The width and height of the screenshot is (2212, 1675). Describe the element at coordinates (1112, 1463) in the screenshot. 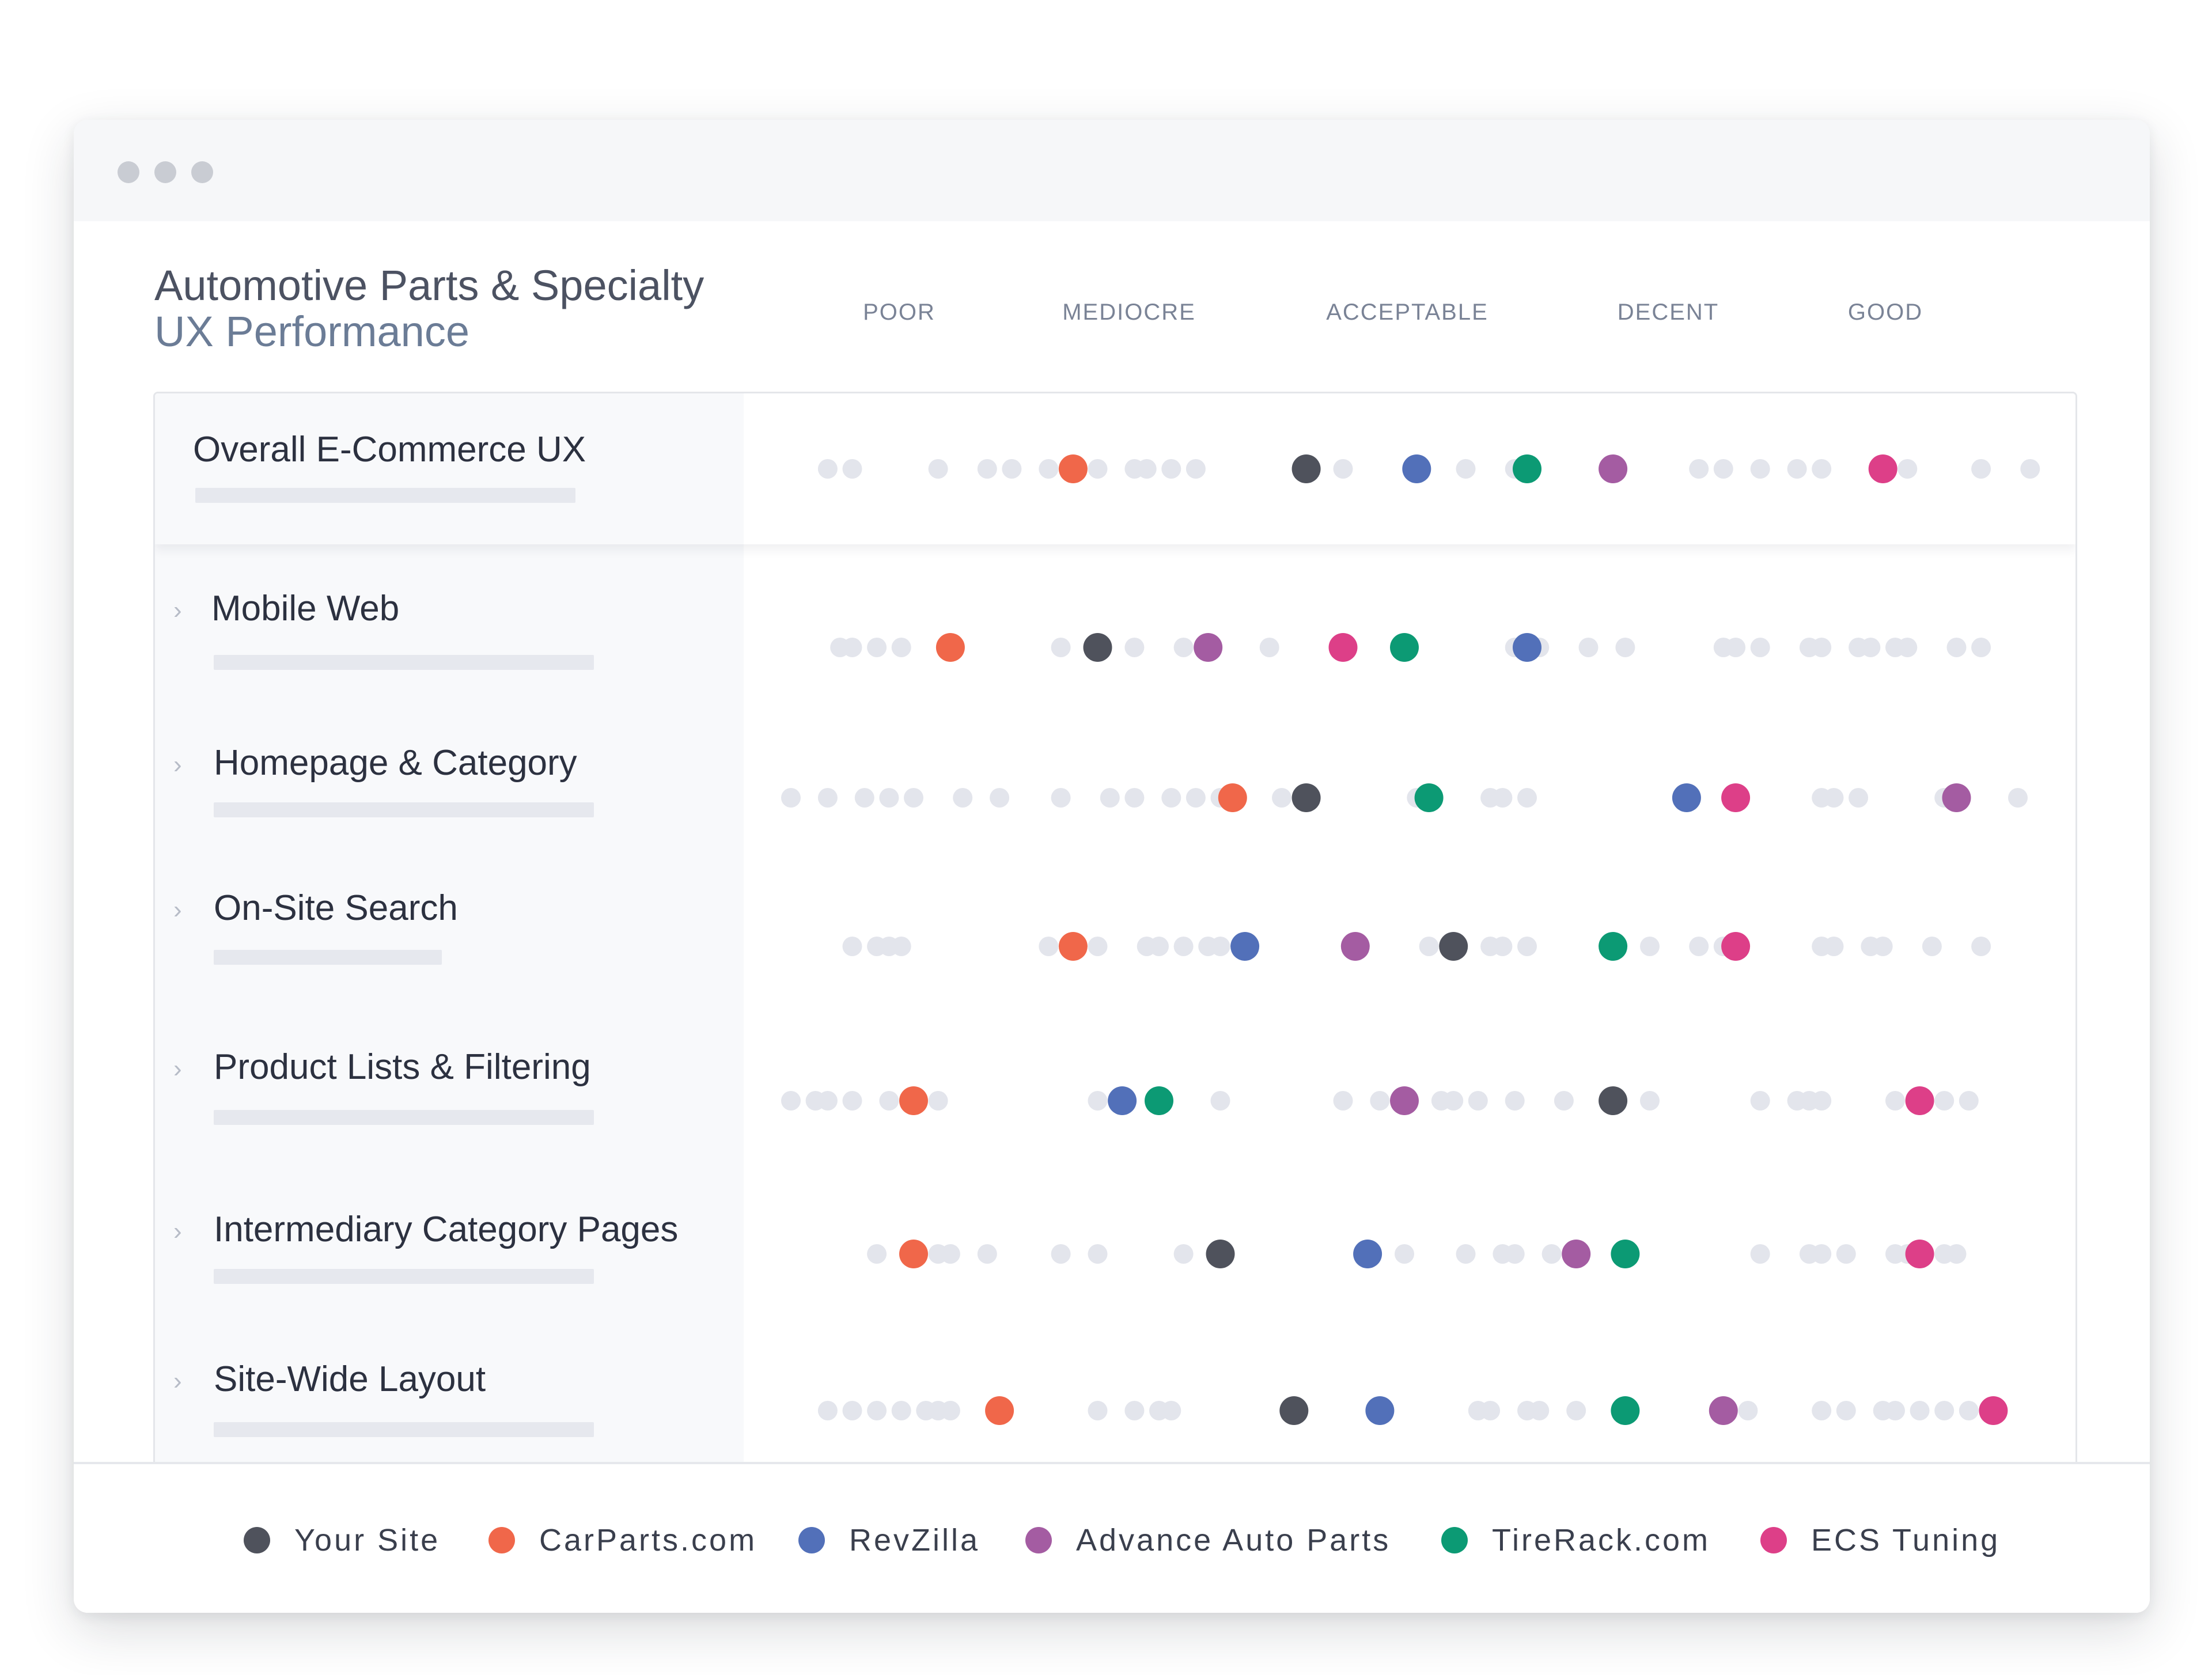

I see `footer-divider` at that location.